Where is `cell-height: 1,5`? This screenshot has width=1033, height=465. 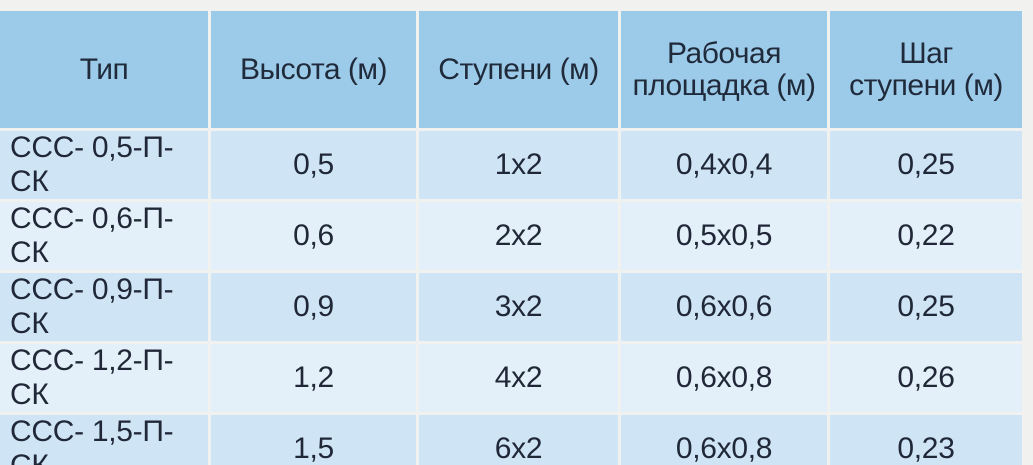 cell-height: 1,5 is located at coordinates (312, 440).